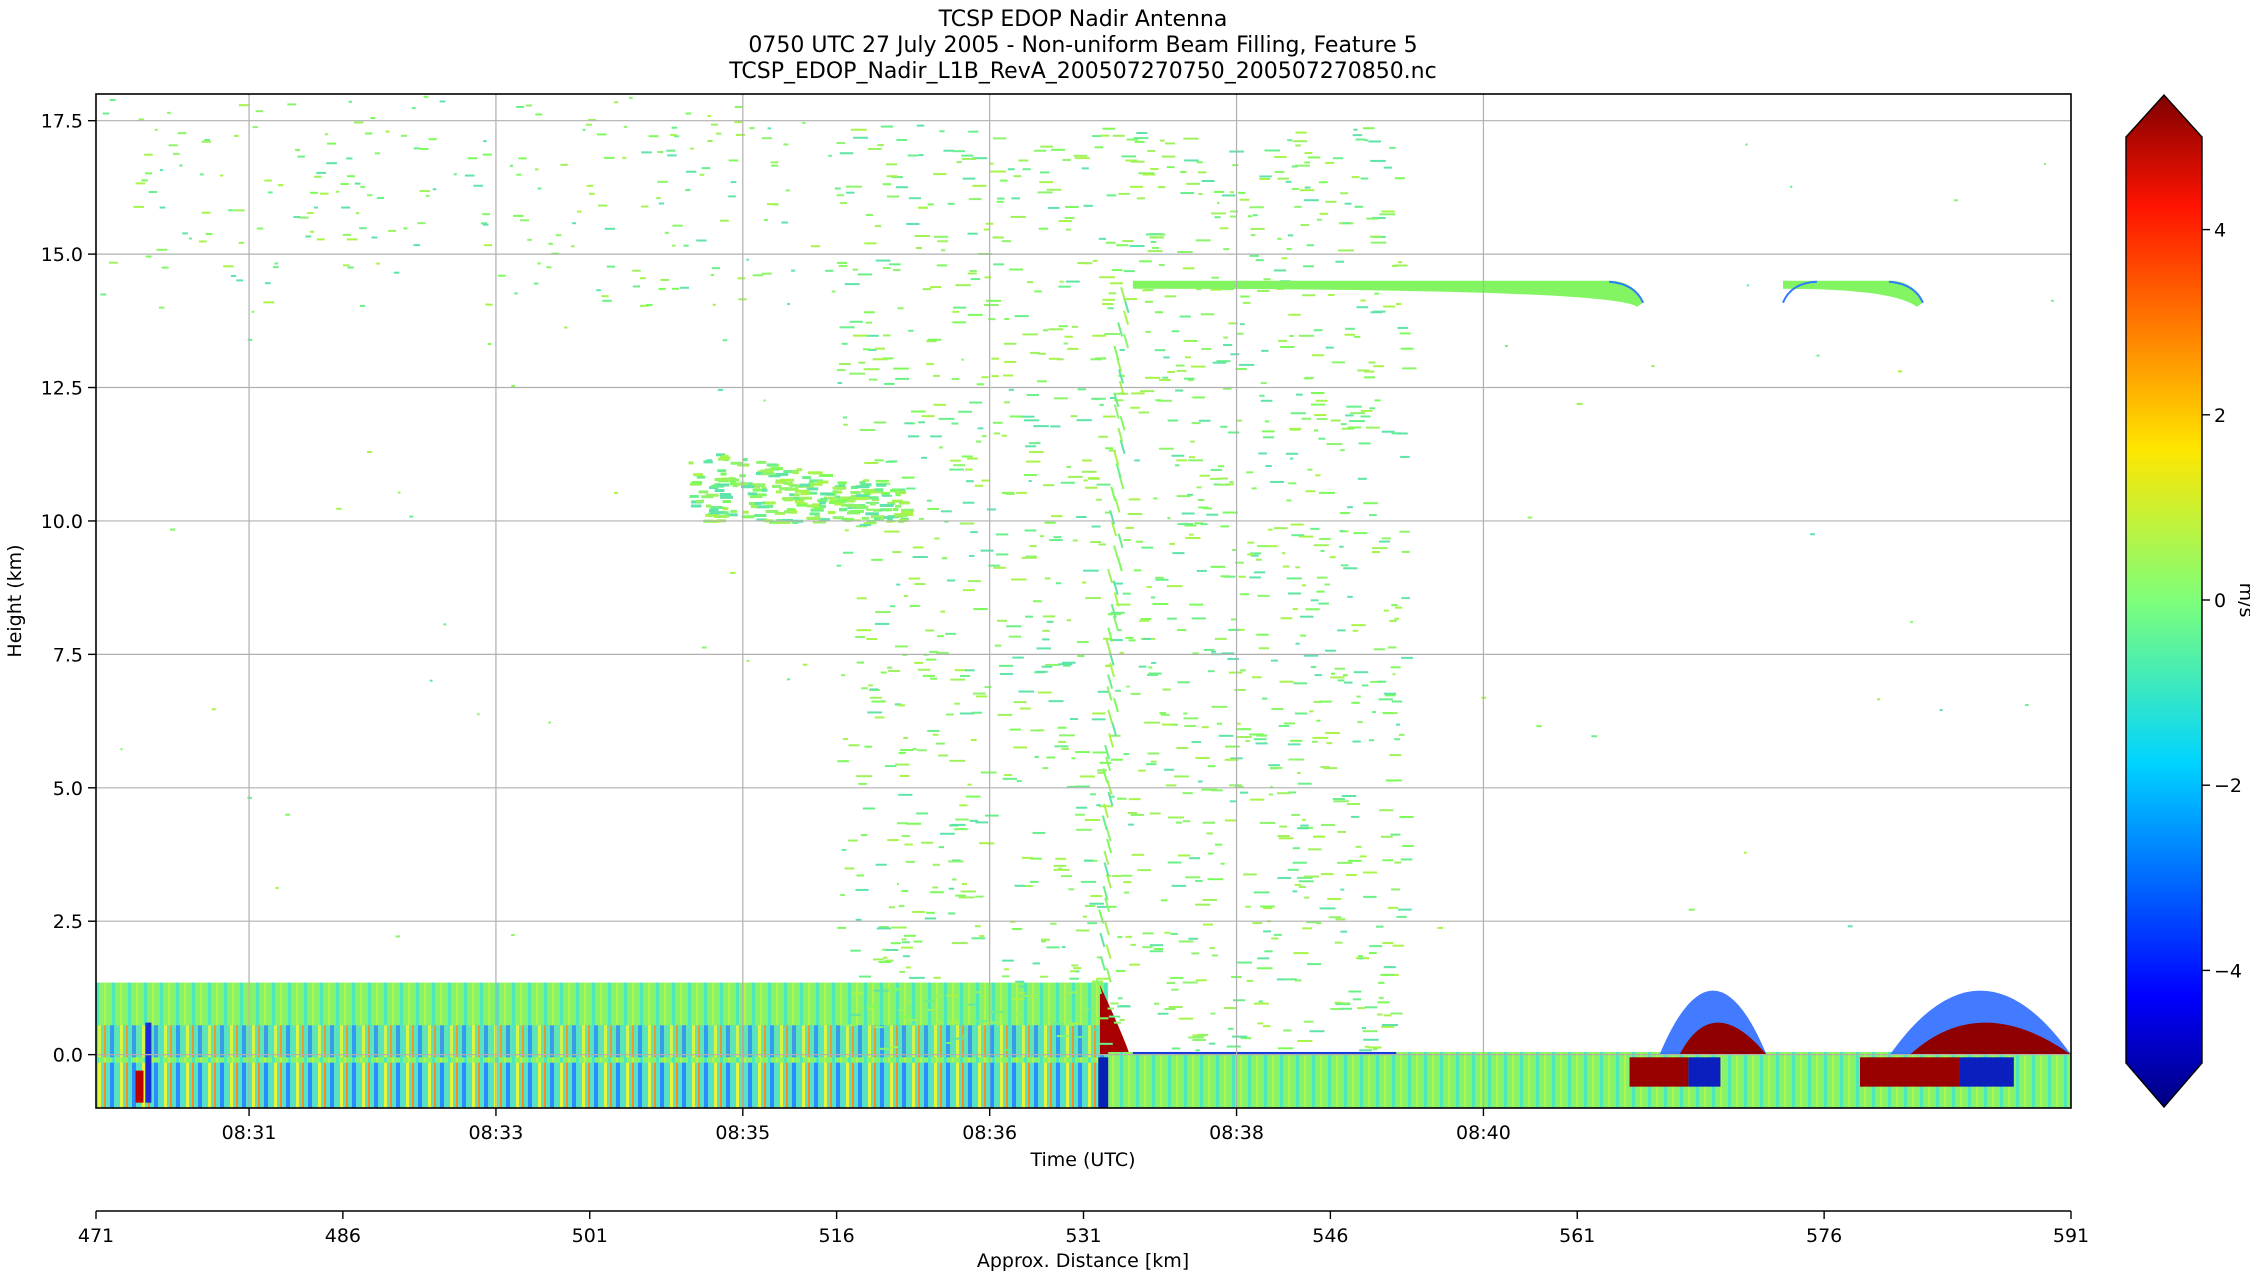  Describe the element at coordinates (62, 255) in the screenshot. I see `y-tick-label: 15.0` at that location.